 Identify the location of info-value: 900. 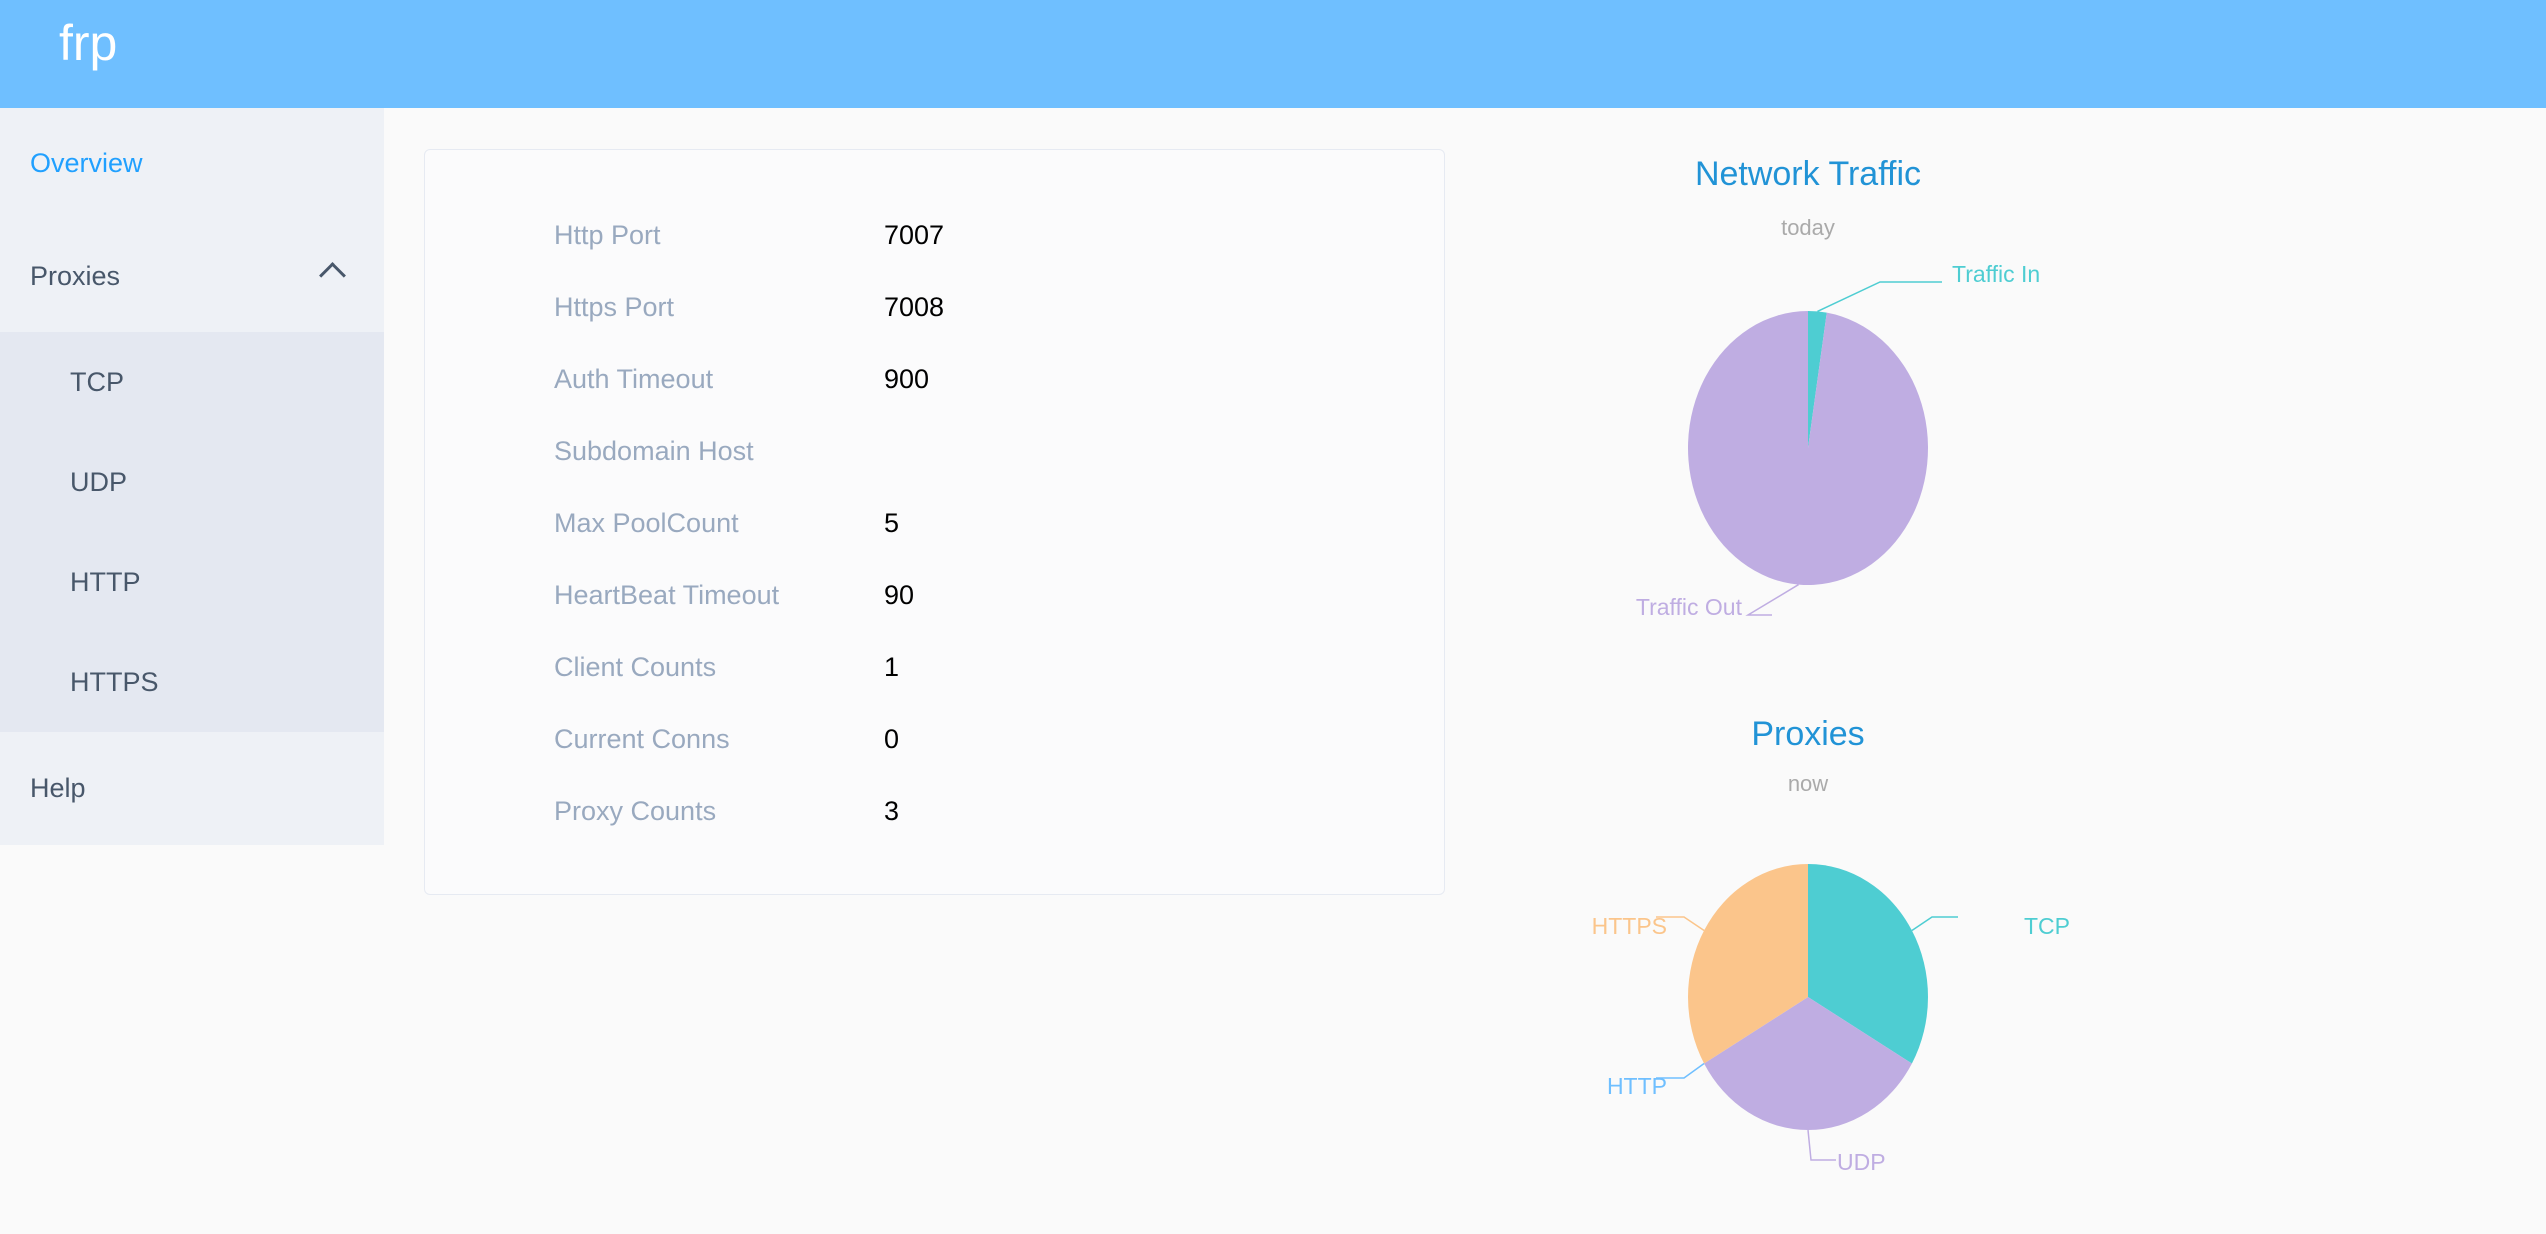
(907, 379).